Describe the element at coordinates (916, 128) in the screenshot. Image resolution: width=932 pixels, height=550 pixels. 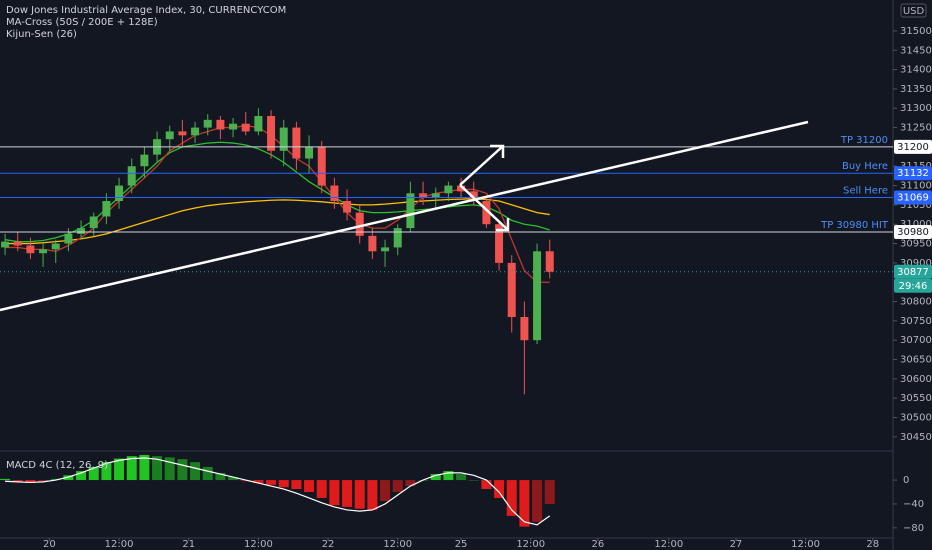
I see `y-tick-label: 31250` at that location.